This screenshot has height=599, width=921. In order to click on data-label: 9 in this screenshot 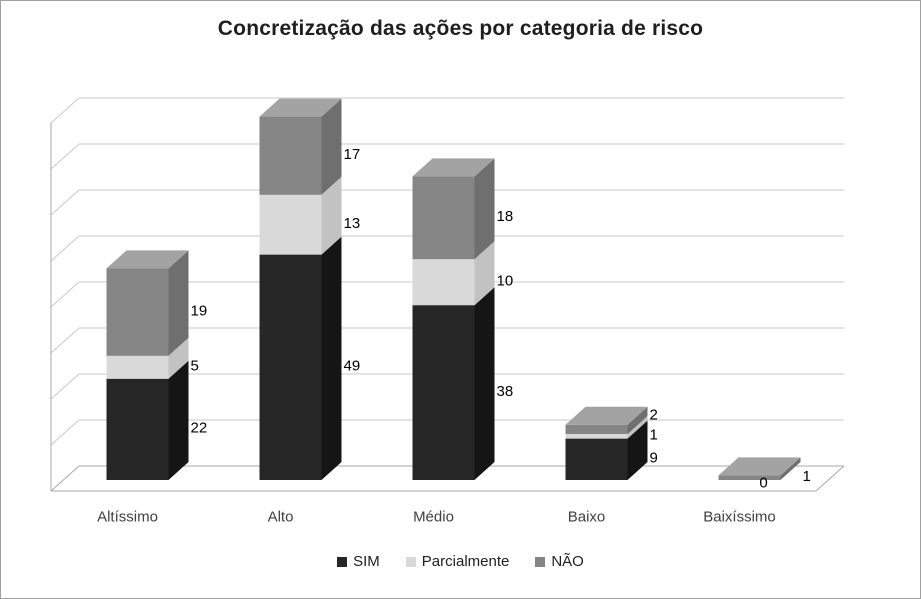, I will do `click(654, 458)`.